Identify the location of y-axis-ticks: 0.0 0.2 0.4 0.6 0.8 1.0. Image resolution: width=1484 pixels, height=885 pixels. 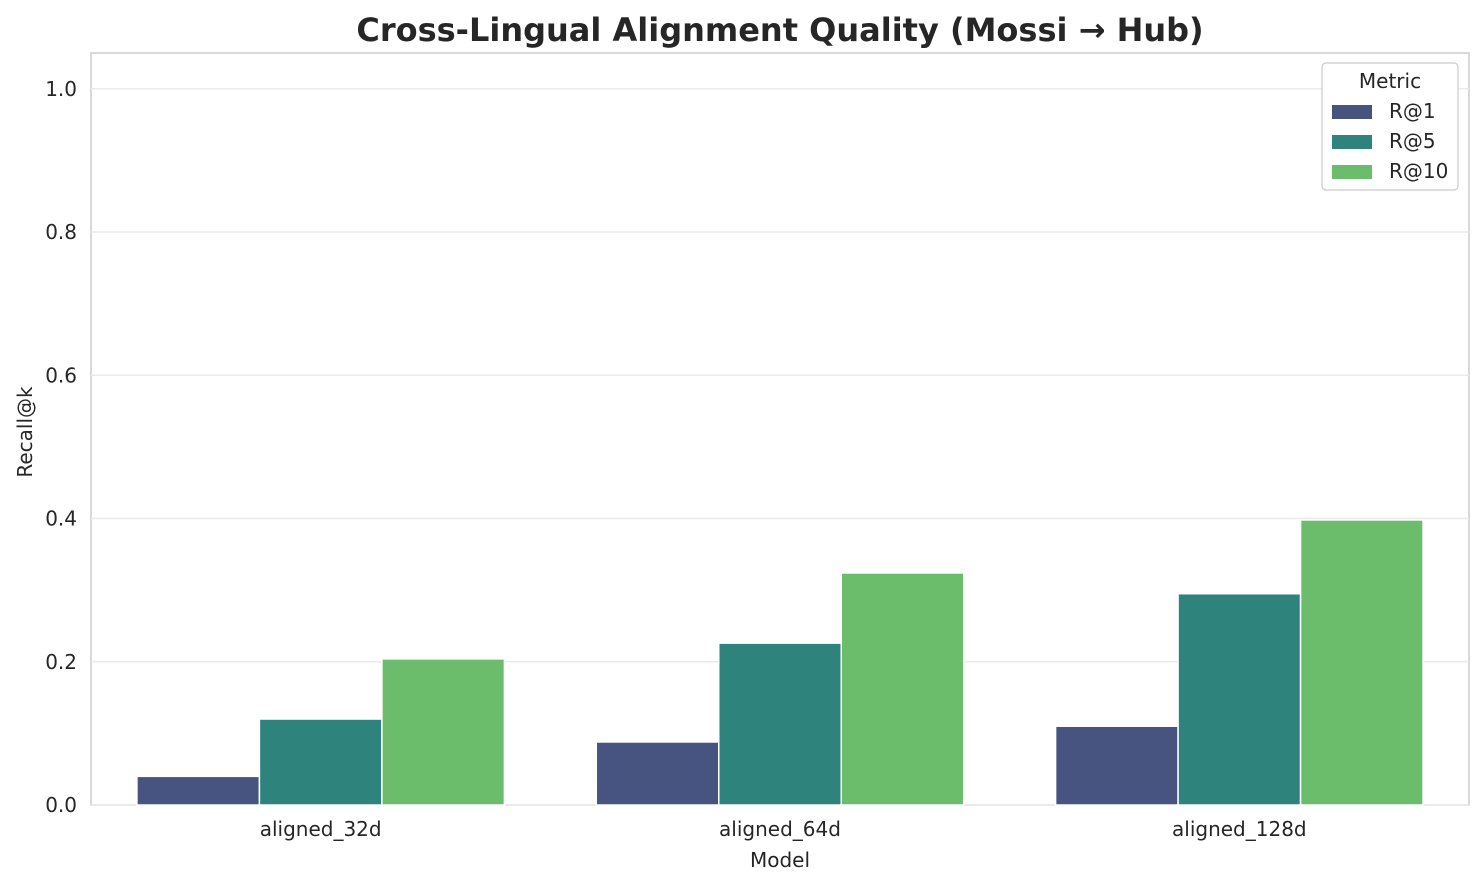
(61, 447).